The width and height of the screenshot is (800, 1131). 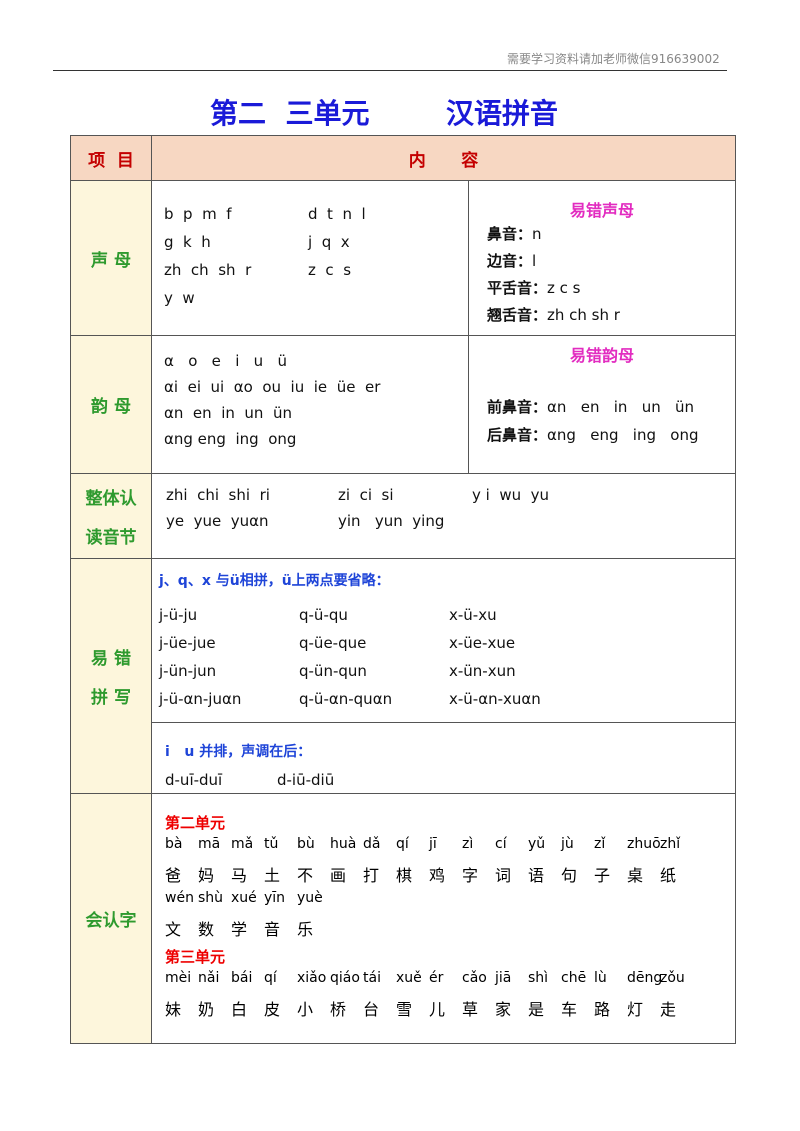 I want to click on side-line: 平舌音：z c s, so click(x=534, y=288).